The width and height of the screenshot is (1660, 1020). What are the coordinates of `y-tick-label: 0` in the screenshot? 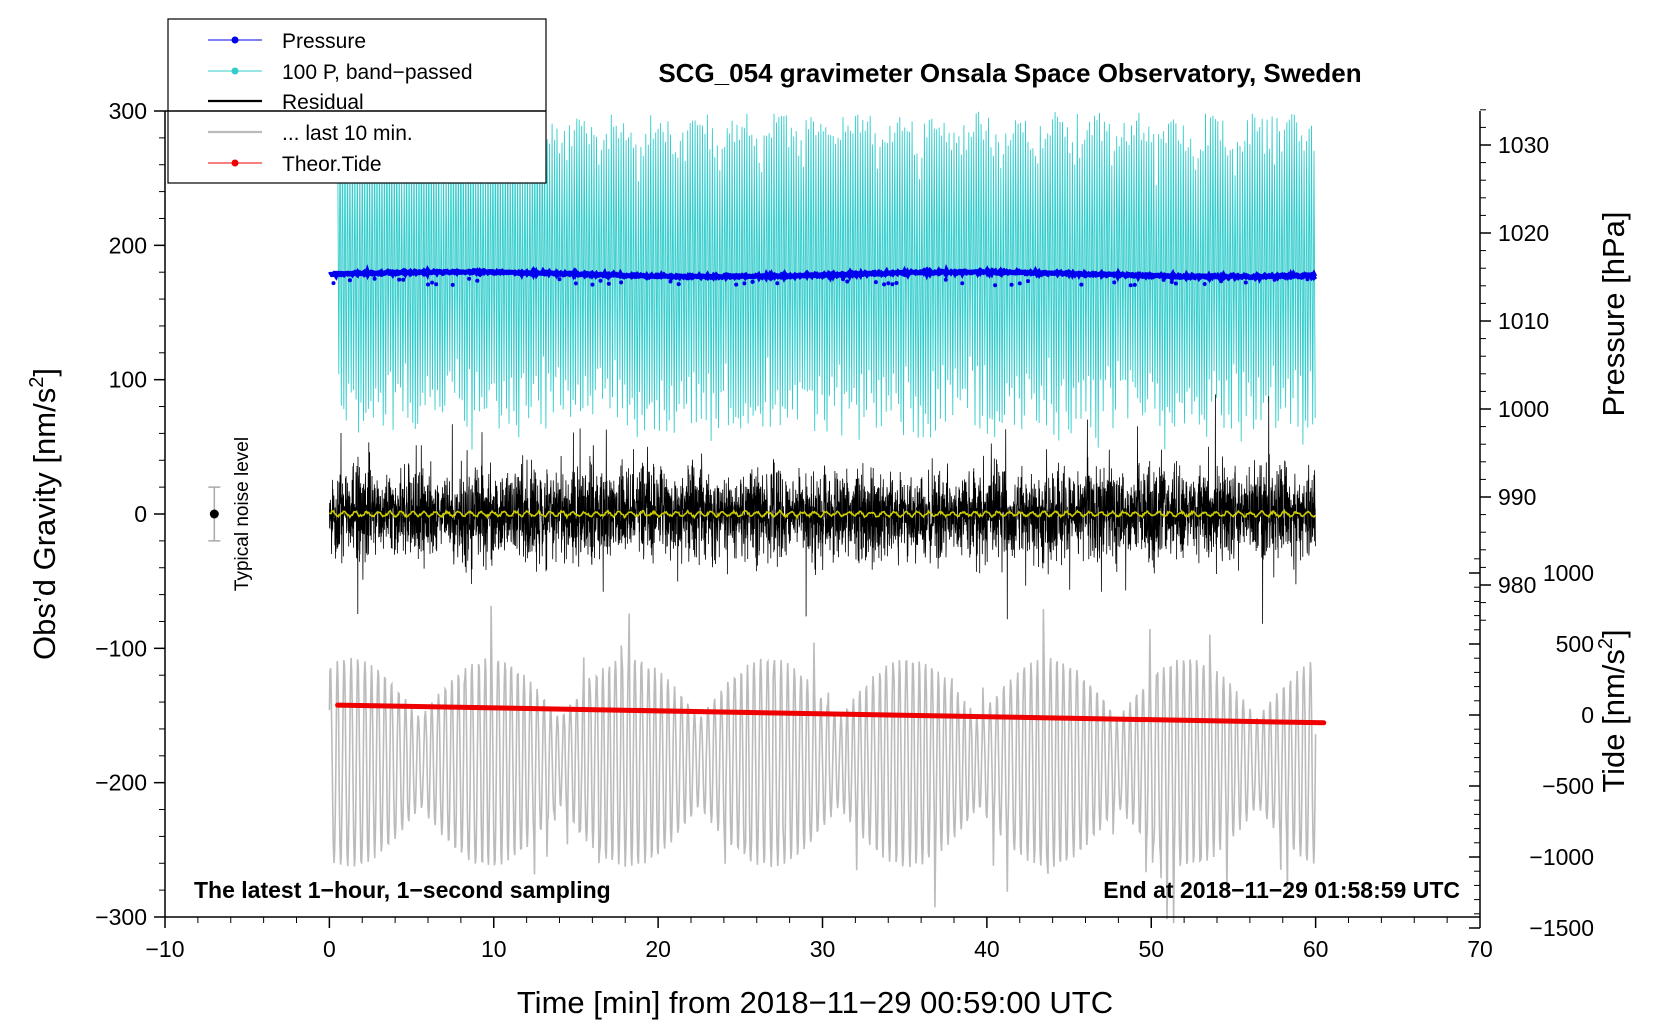 It's located at (140, 514).